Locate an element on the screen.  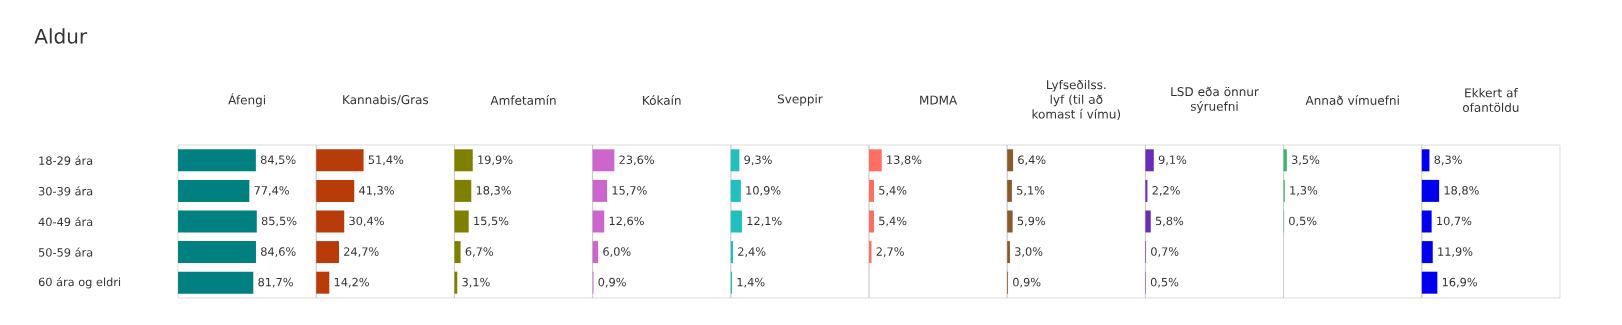
data-label: 6,4% is located at coordinates (1032, 160).